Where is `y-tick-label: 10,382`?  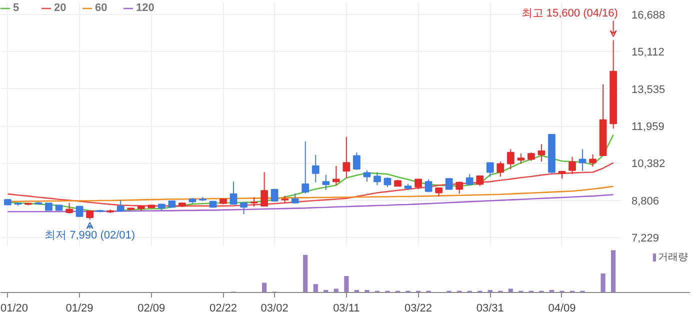 y-tick-label: 10,382 is located at coordinates (649, 164).